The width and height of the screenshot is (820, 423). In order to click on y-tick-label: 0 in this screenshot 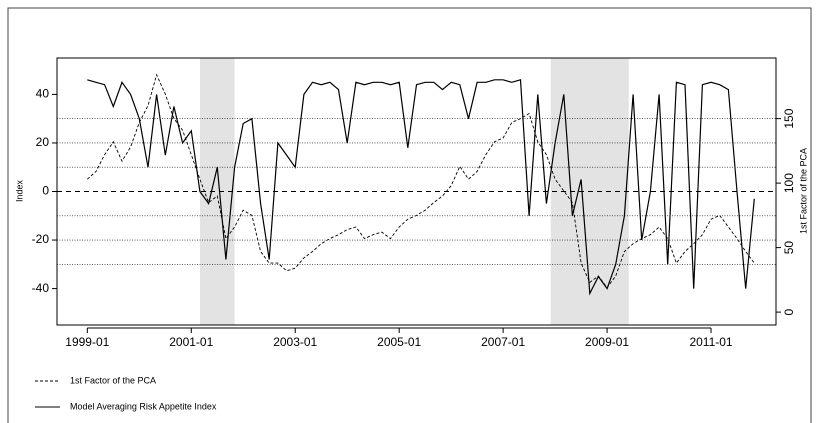, I will do `click(45, 191)`.